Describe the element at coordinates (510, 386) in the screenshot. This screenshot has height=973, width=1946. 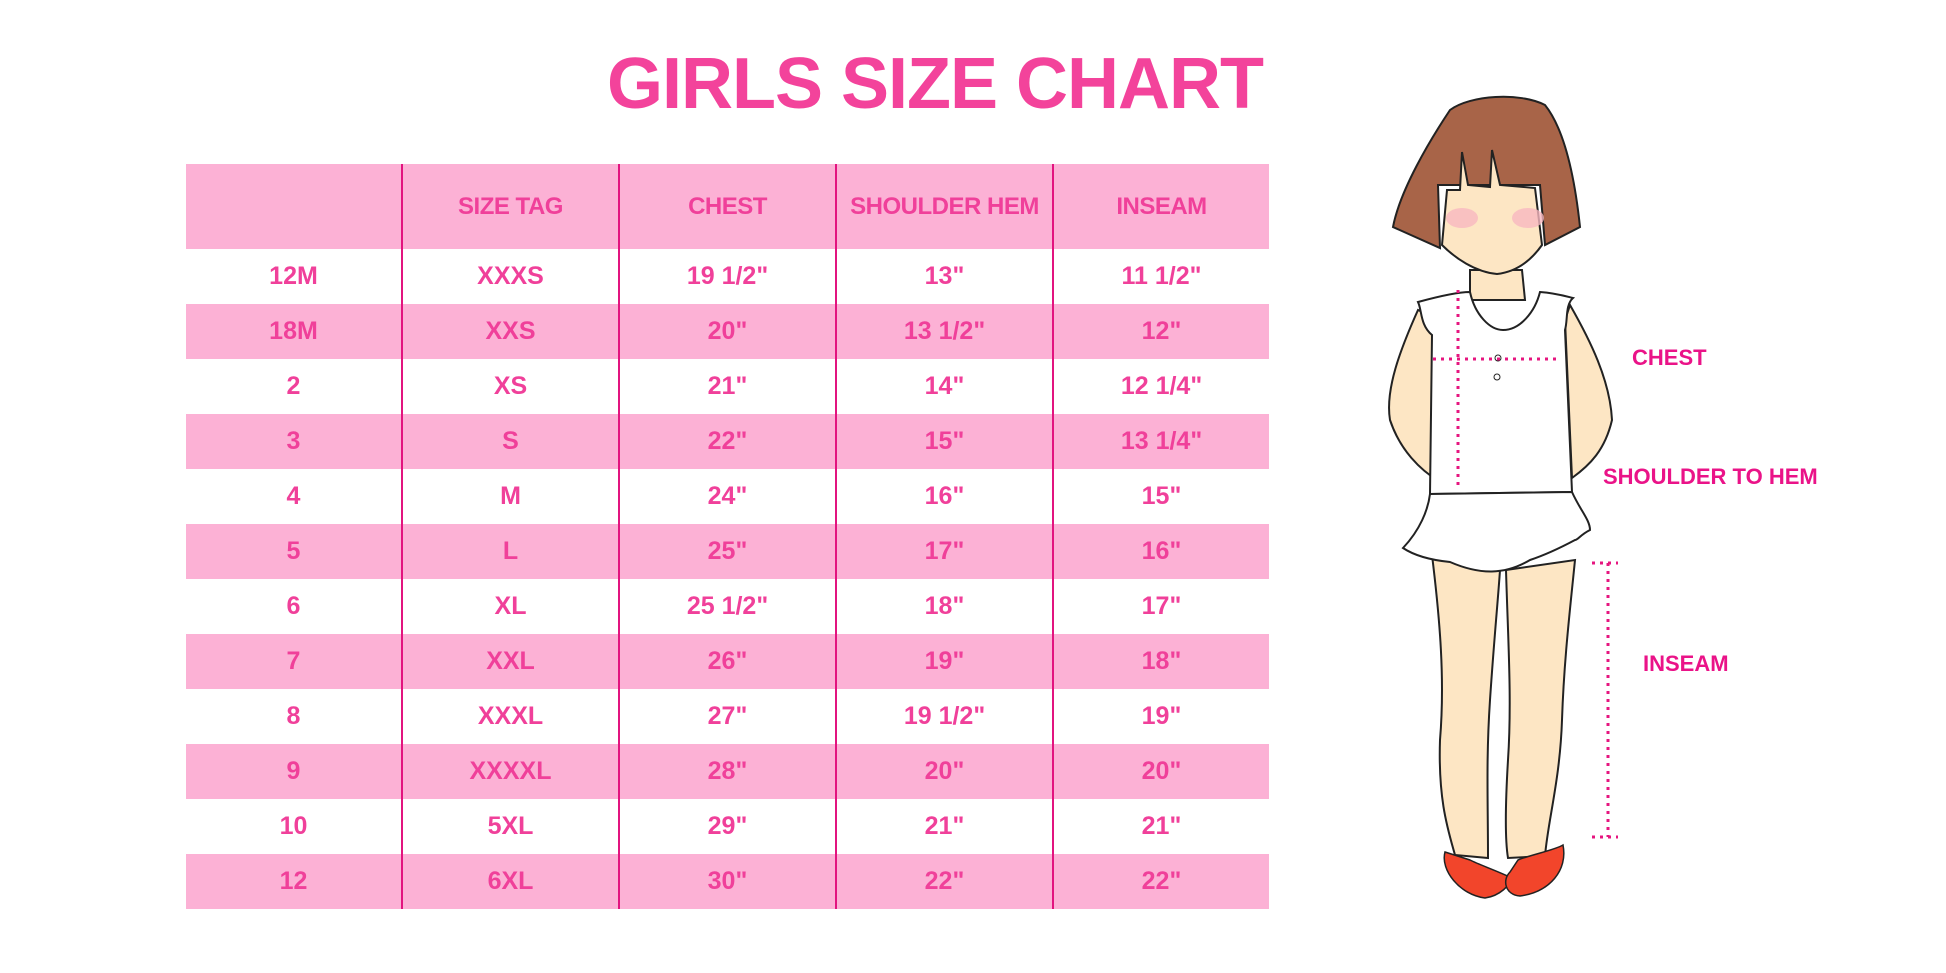
I see `table-cell: XS` at that location.